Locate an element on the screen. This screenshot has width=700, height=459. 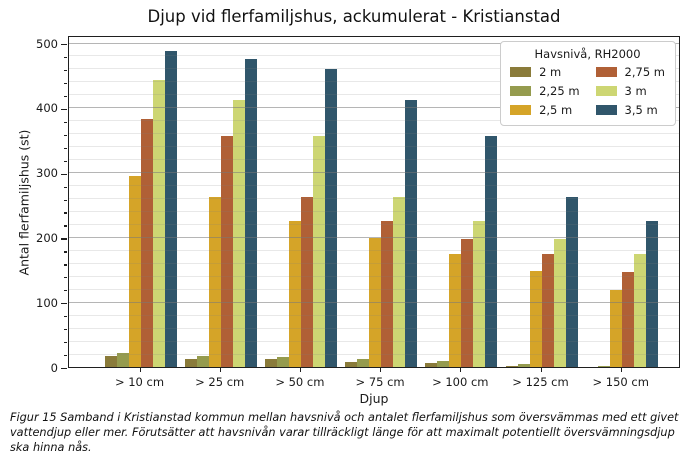
legend-item: 2,25 m is located at coordinates (545, 91).